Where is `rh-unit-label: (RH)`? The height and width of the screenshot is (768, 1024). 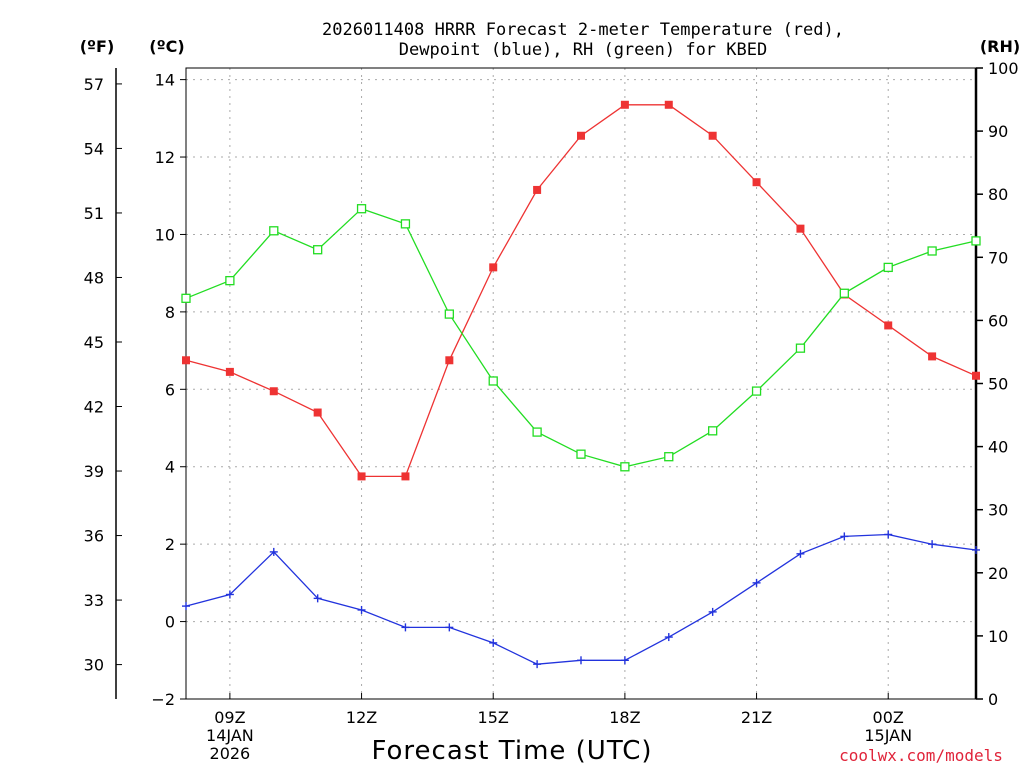
rh-unit-label: (RH) is located at coordinates (1000, 46).